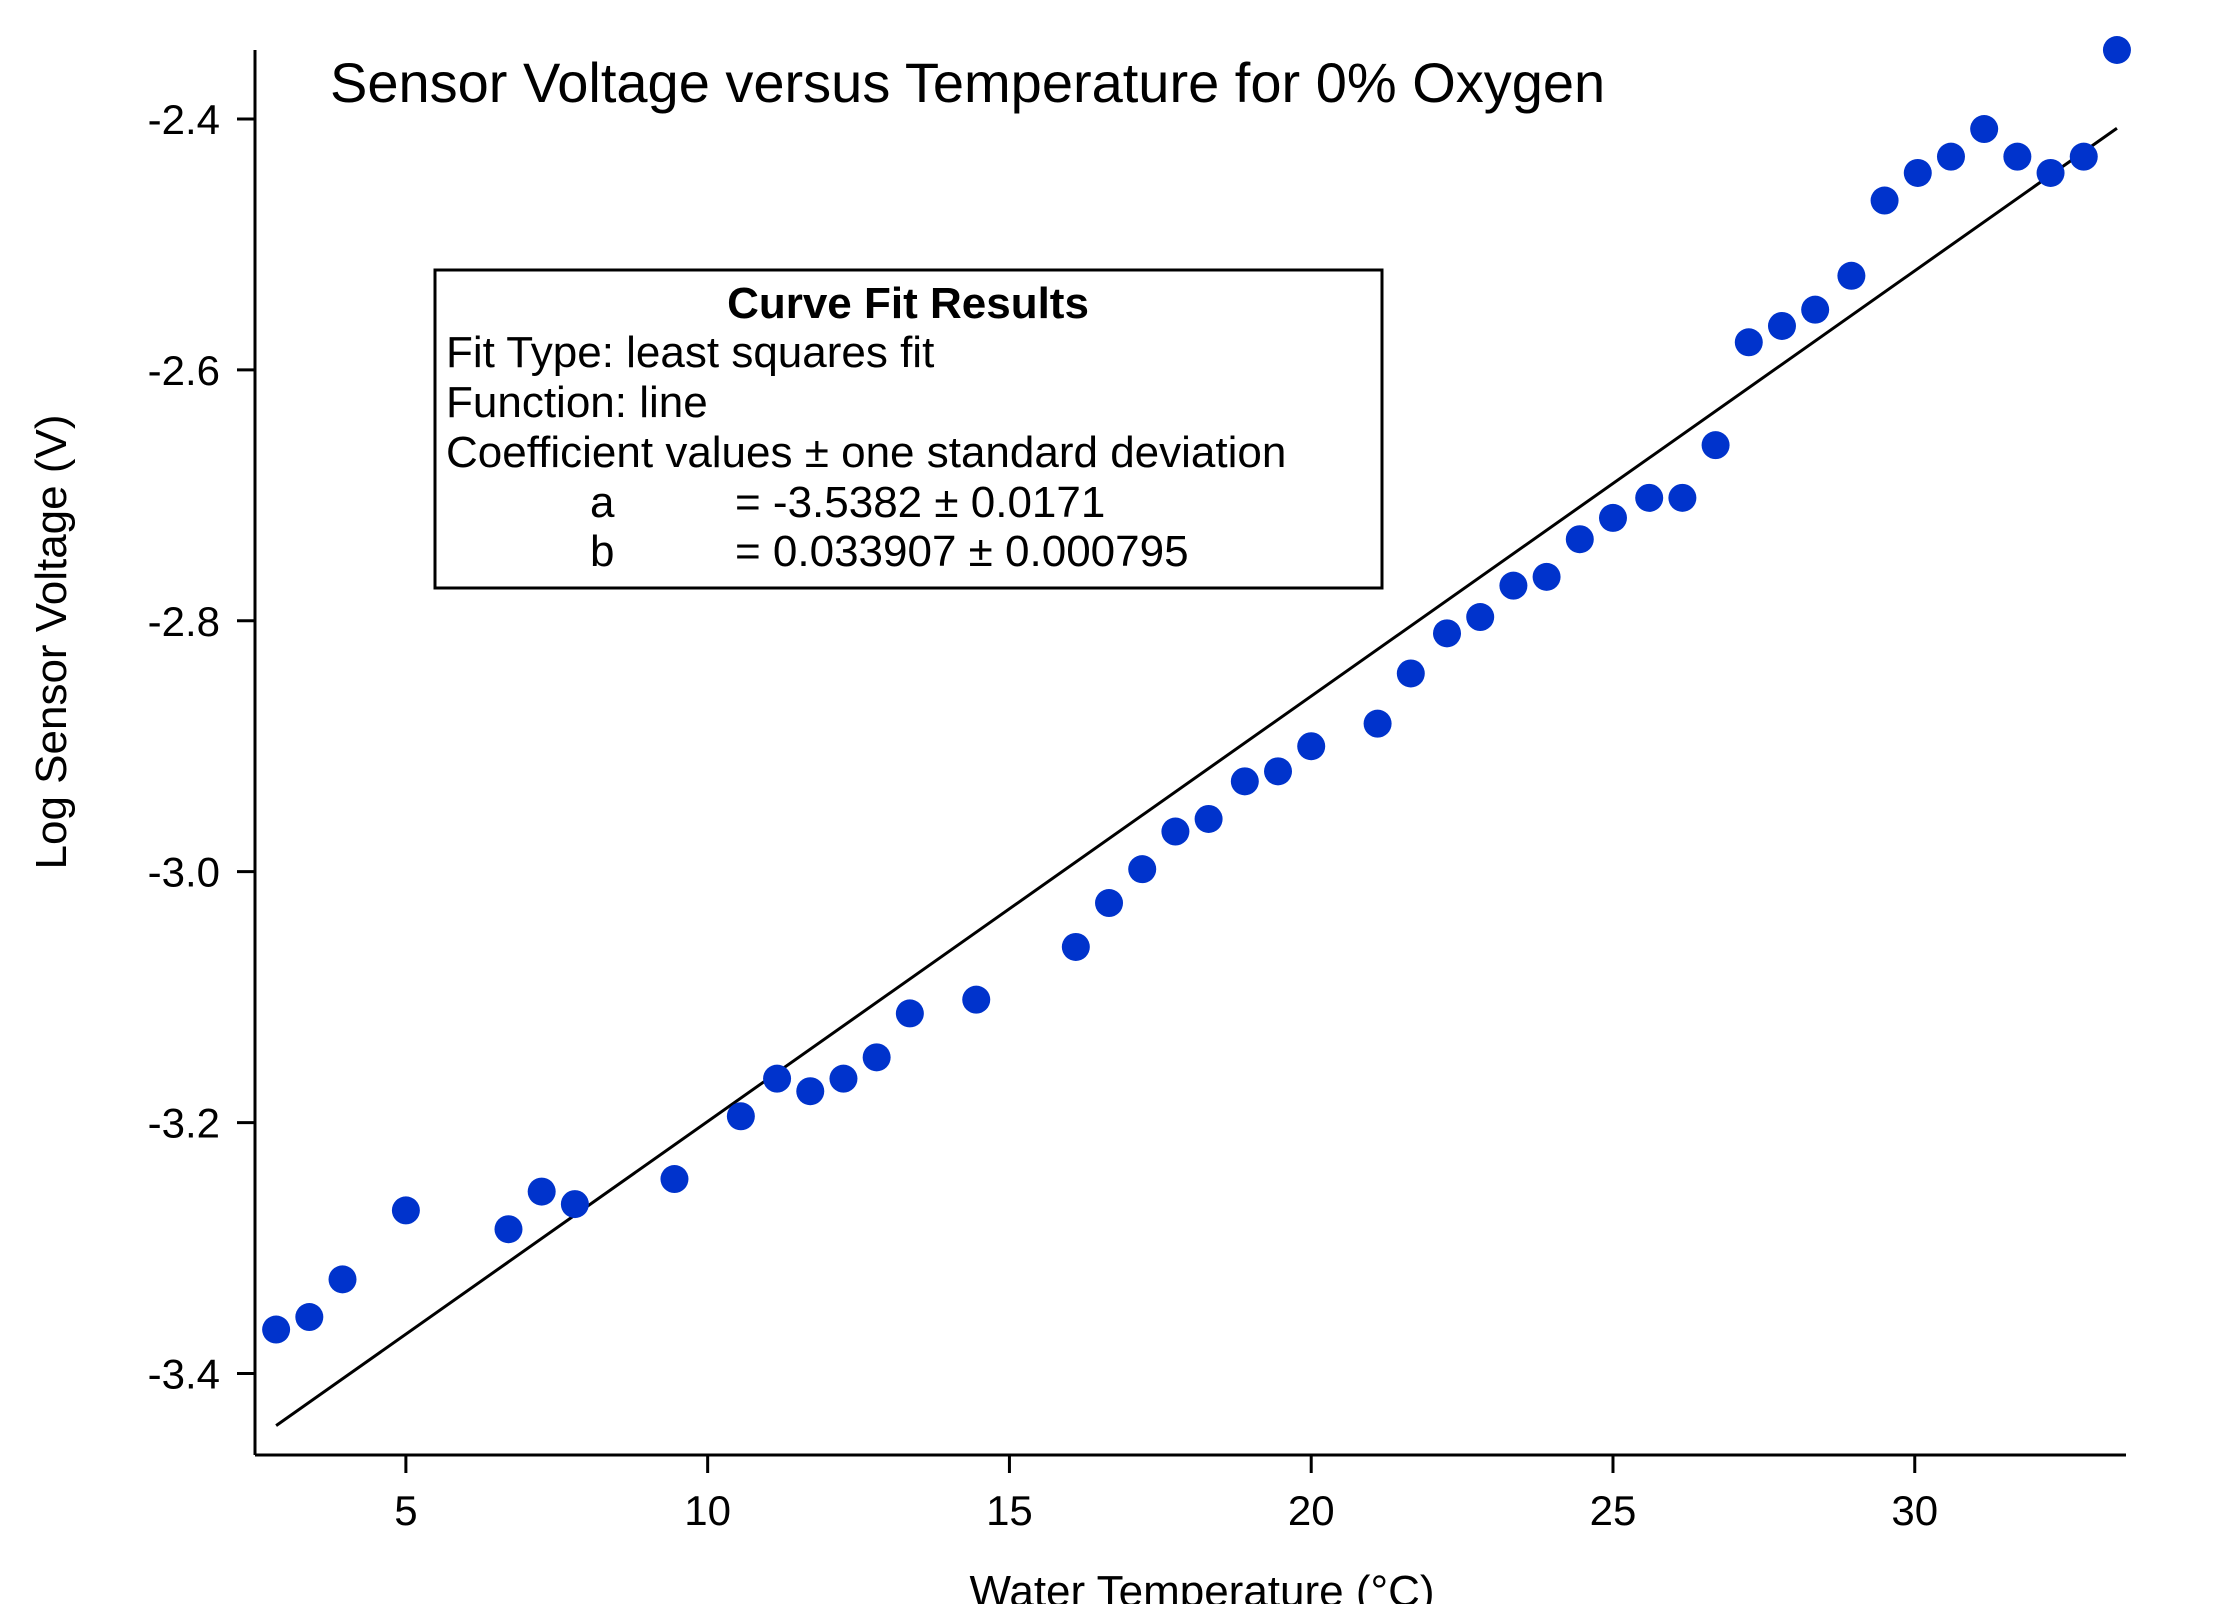 The width and height of the screenshot is (2236, 1604). Describe the element at coordinates (1311, 1510) in the screenshot. I see `x-tick-label: 20` at that location.